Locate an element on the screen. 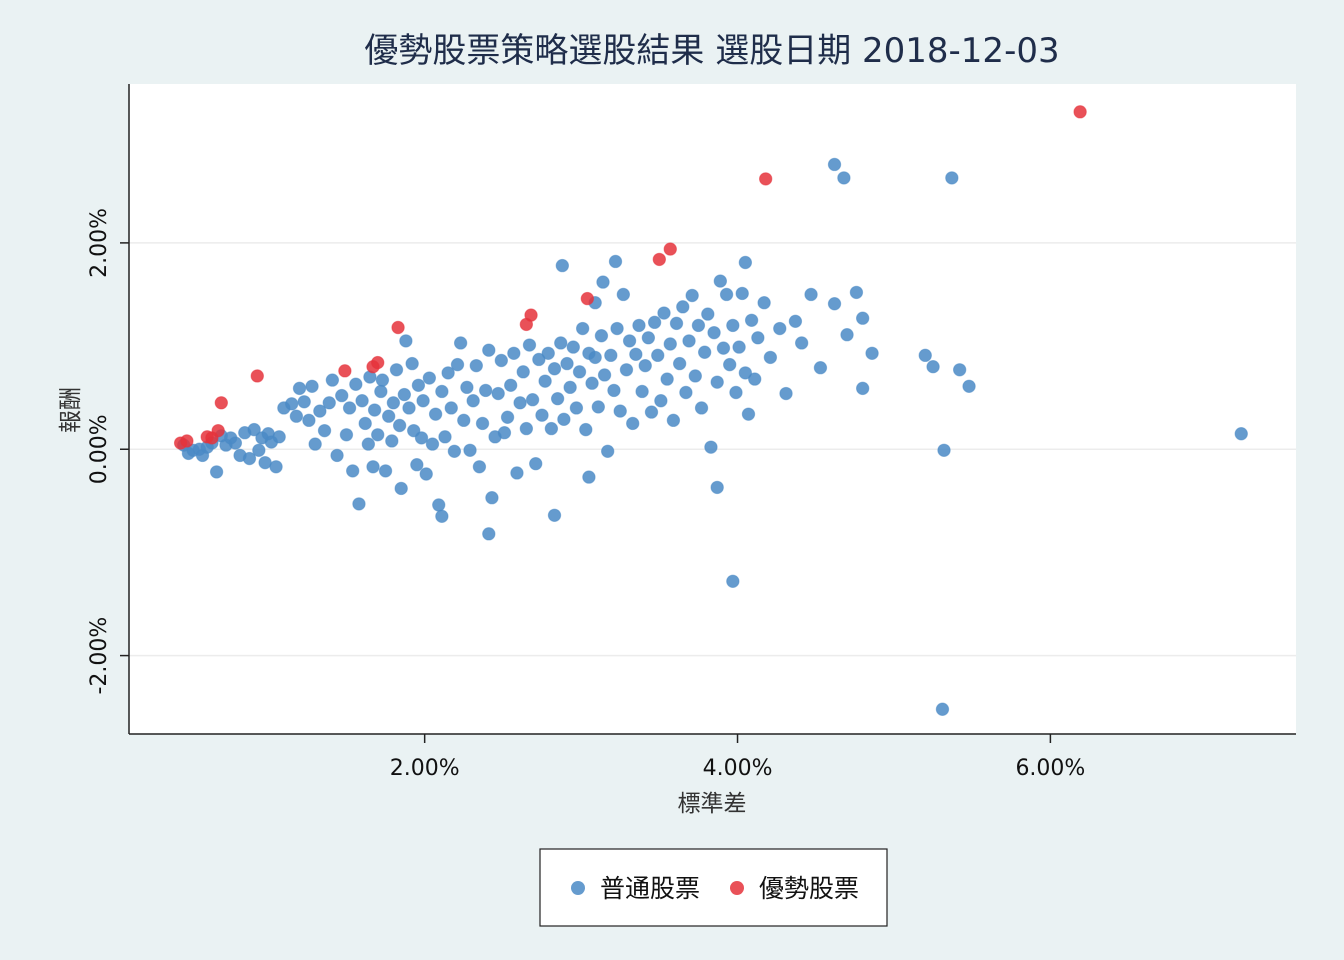  legend-label-normal: 普通股票 is located at coordinates (650, 888).